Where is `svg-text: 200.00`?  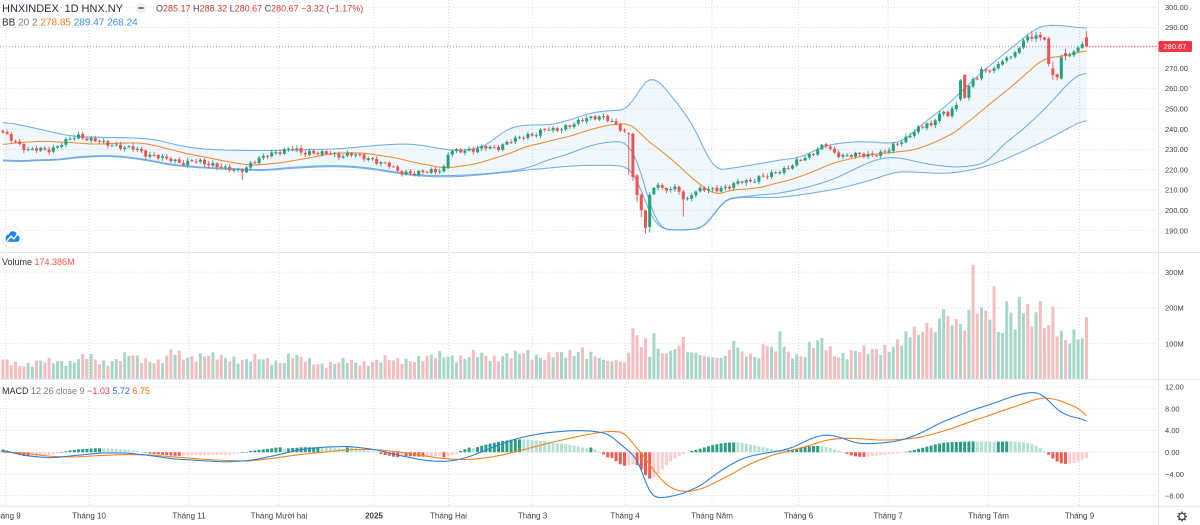
svg-text: 200.00 is located at coordinates (1176, 210).